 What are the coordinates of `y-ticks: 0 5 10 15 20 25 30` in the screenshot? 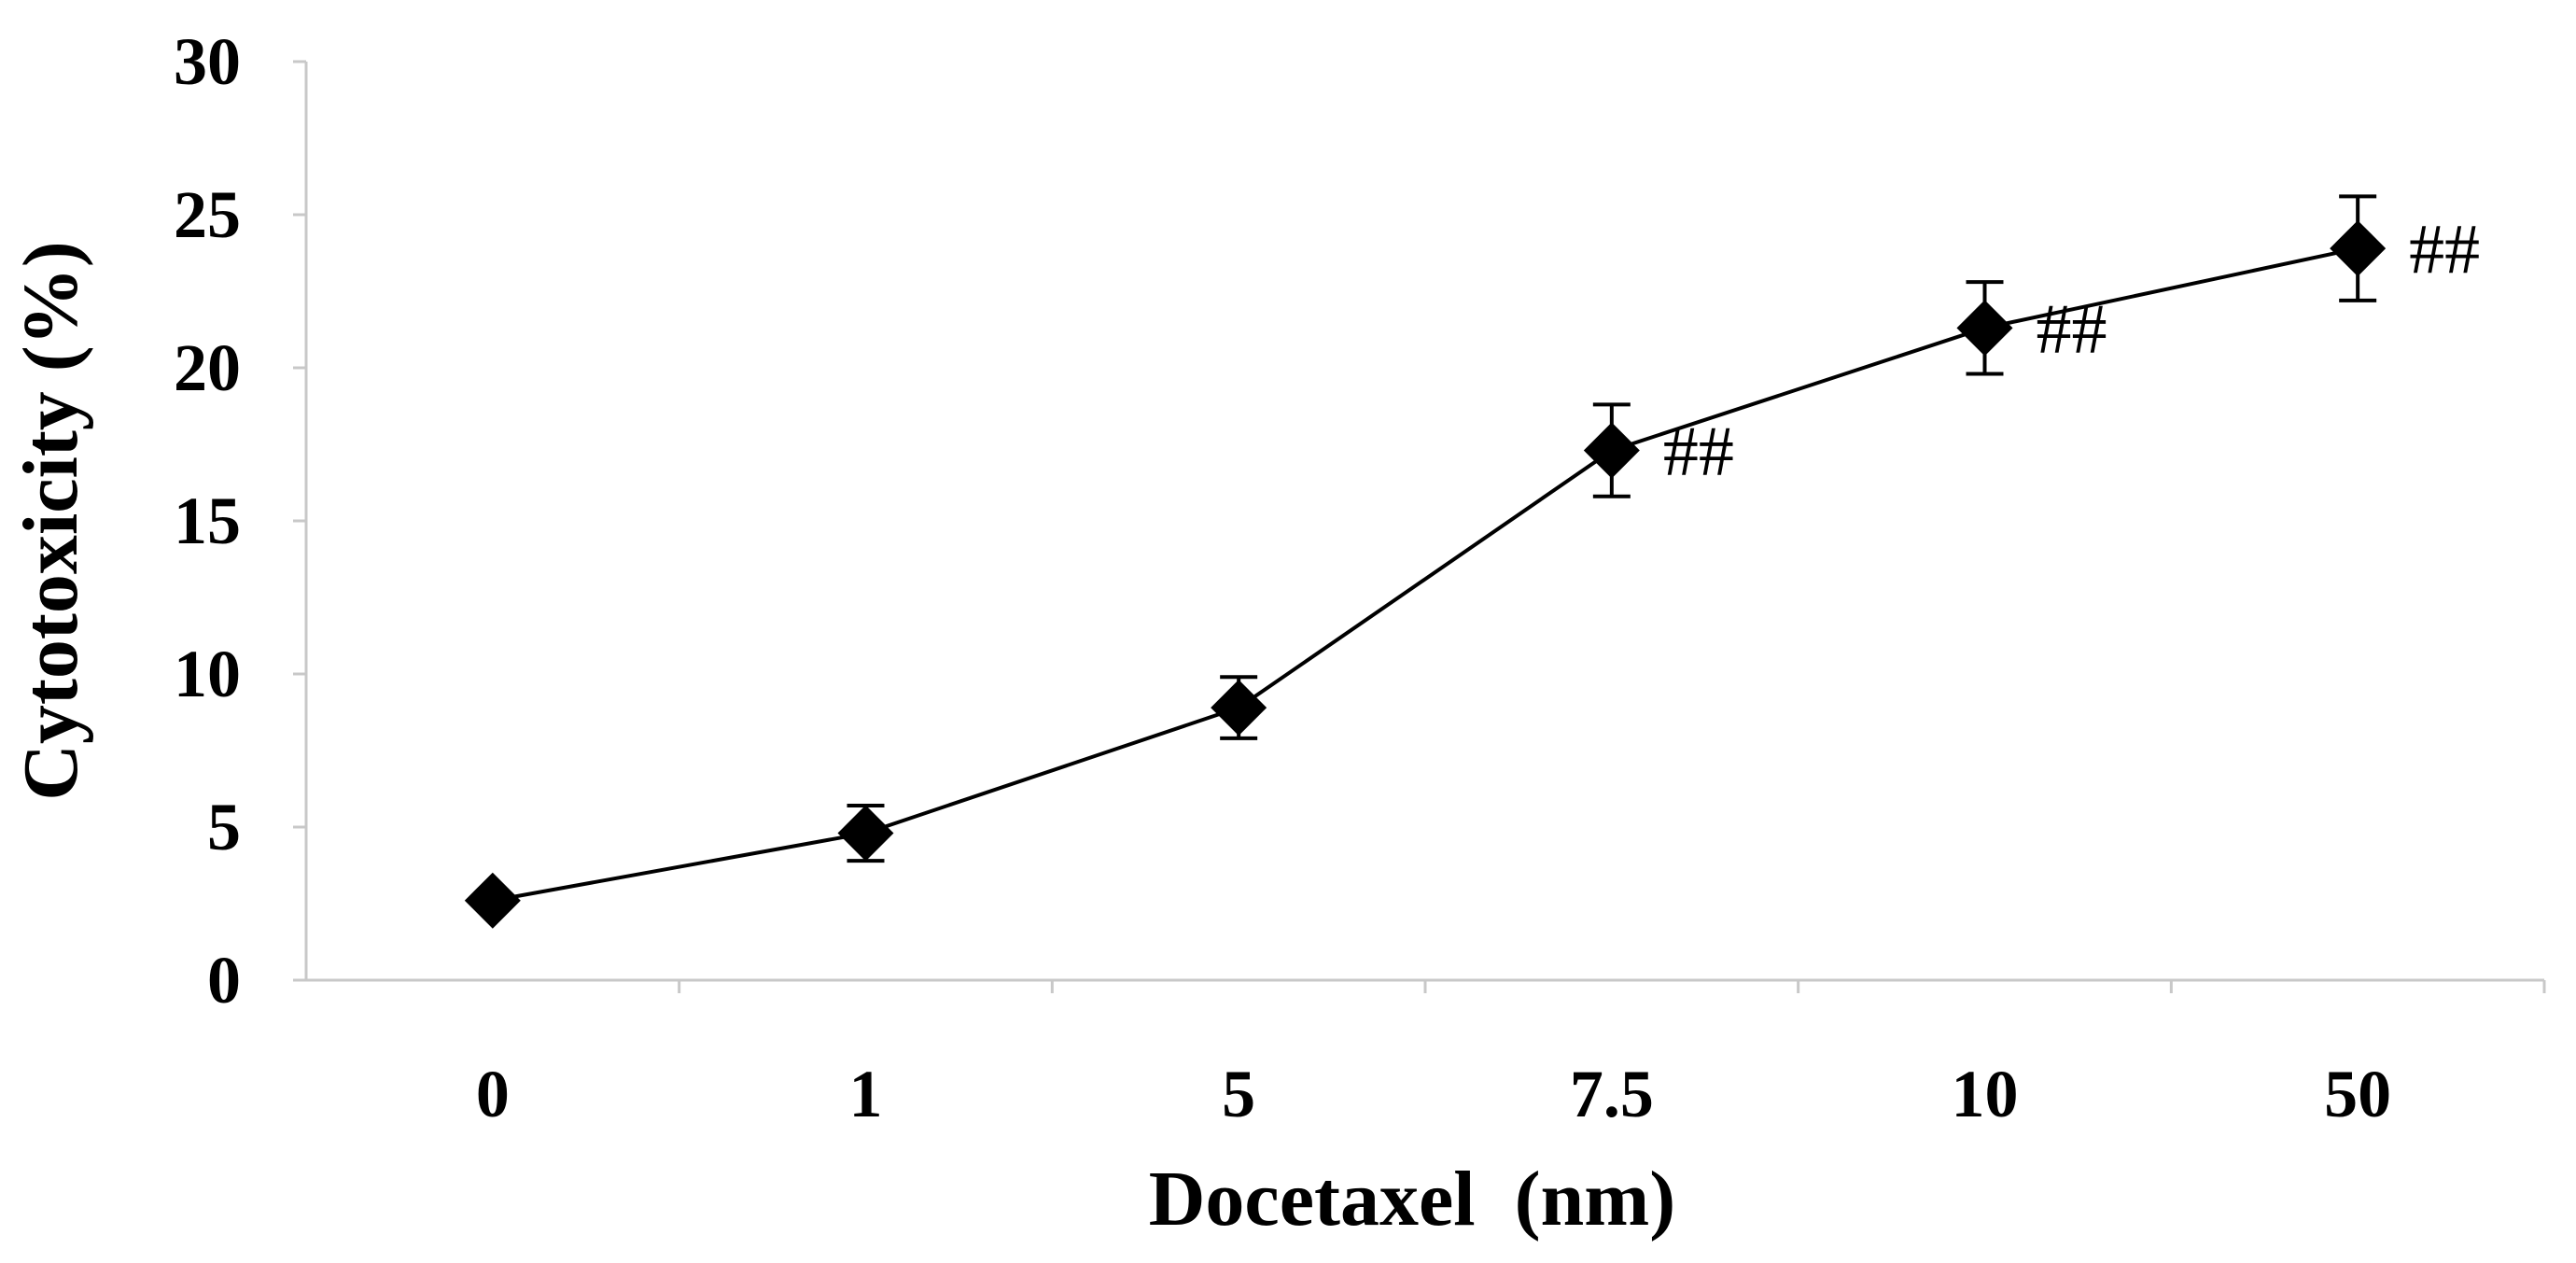 It's located at (240, 520).